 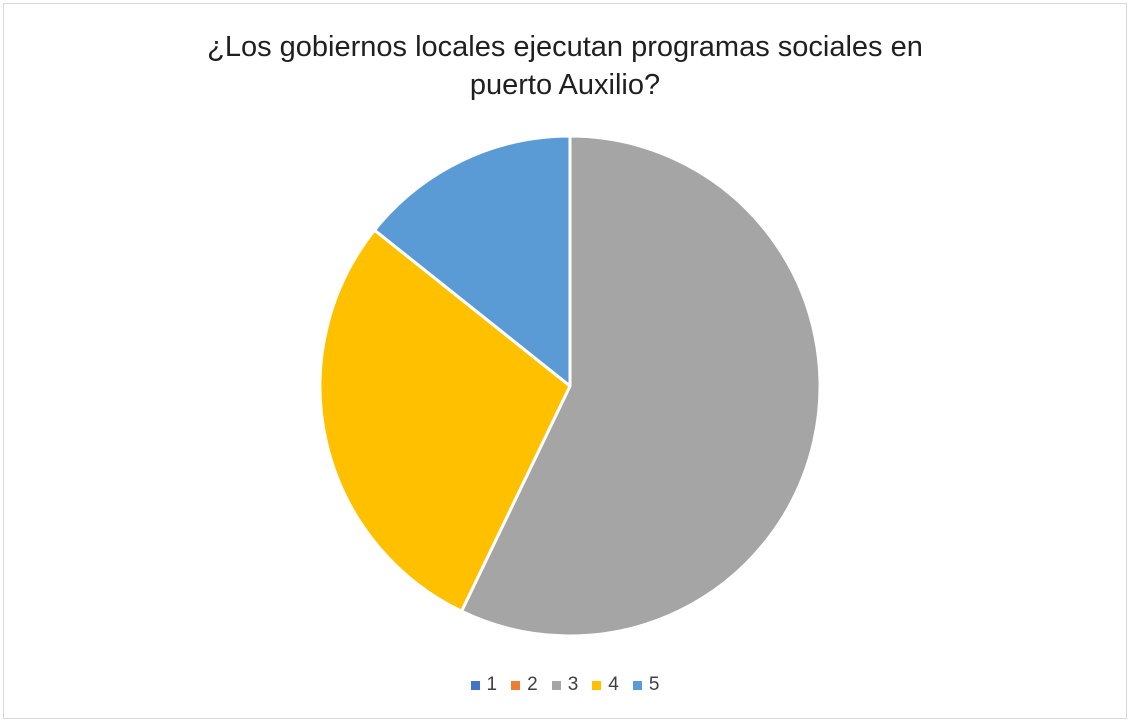 What do you see at coordinates (613, 684) in the screenshot?
I see `legend-label-4: 4` at bounding box center [613, 684].